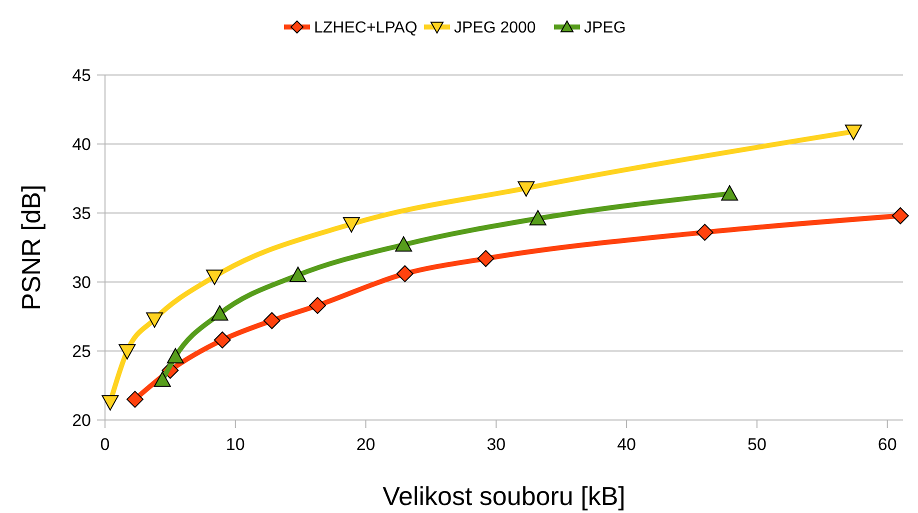 This screenshot has width=918, height=513. I want to click on y-tick-label: 30, so click(81, 282).